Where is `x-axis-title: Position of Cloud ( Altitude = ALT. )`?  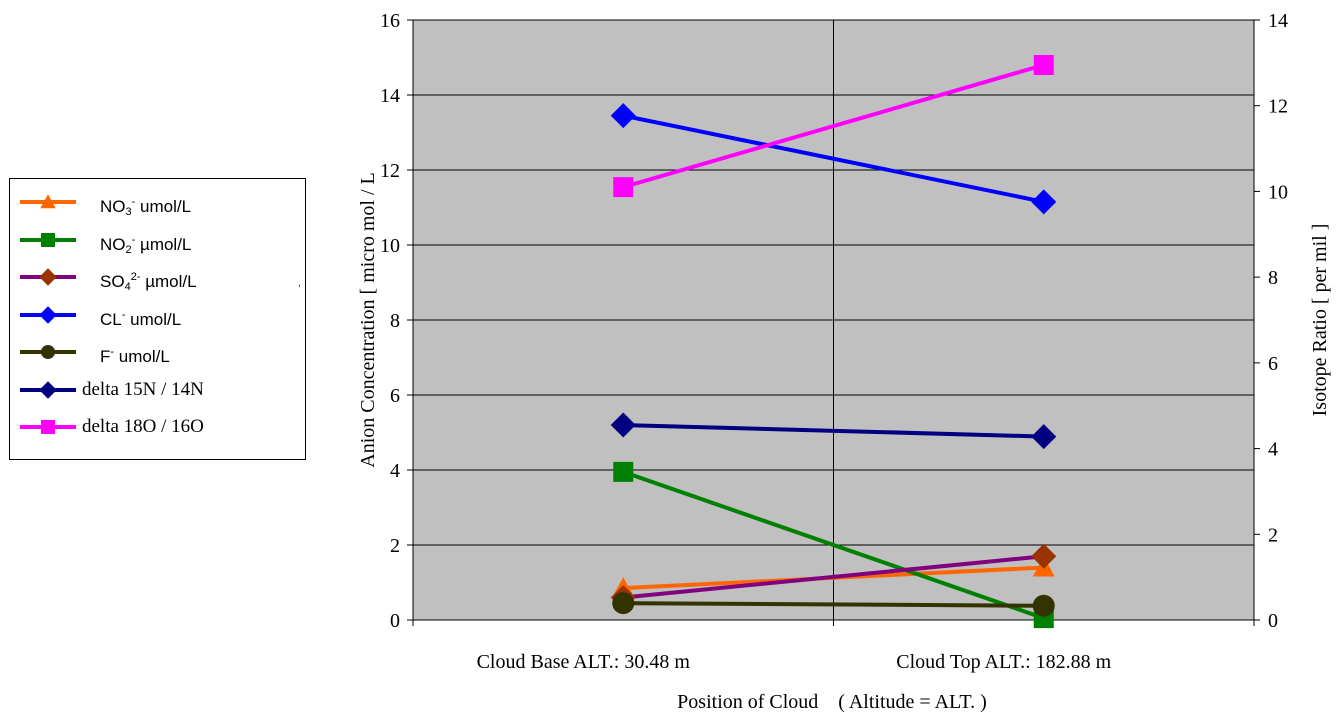 x-axis-title: Position of Cloud ( Altitude = ALT. ) is located at coordinates (832, 702).